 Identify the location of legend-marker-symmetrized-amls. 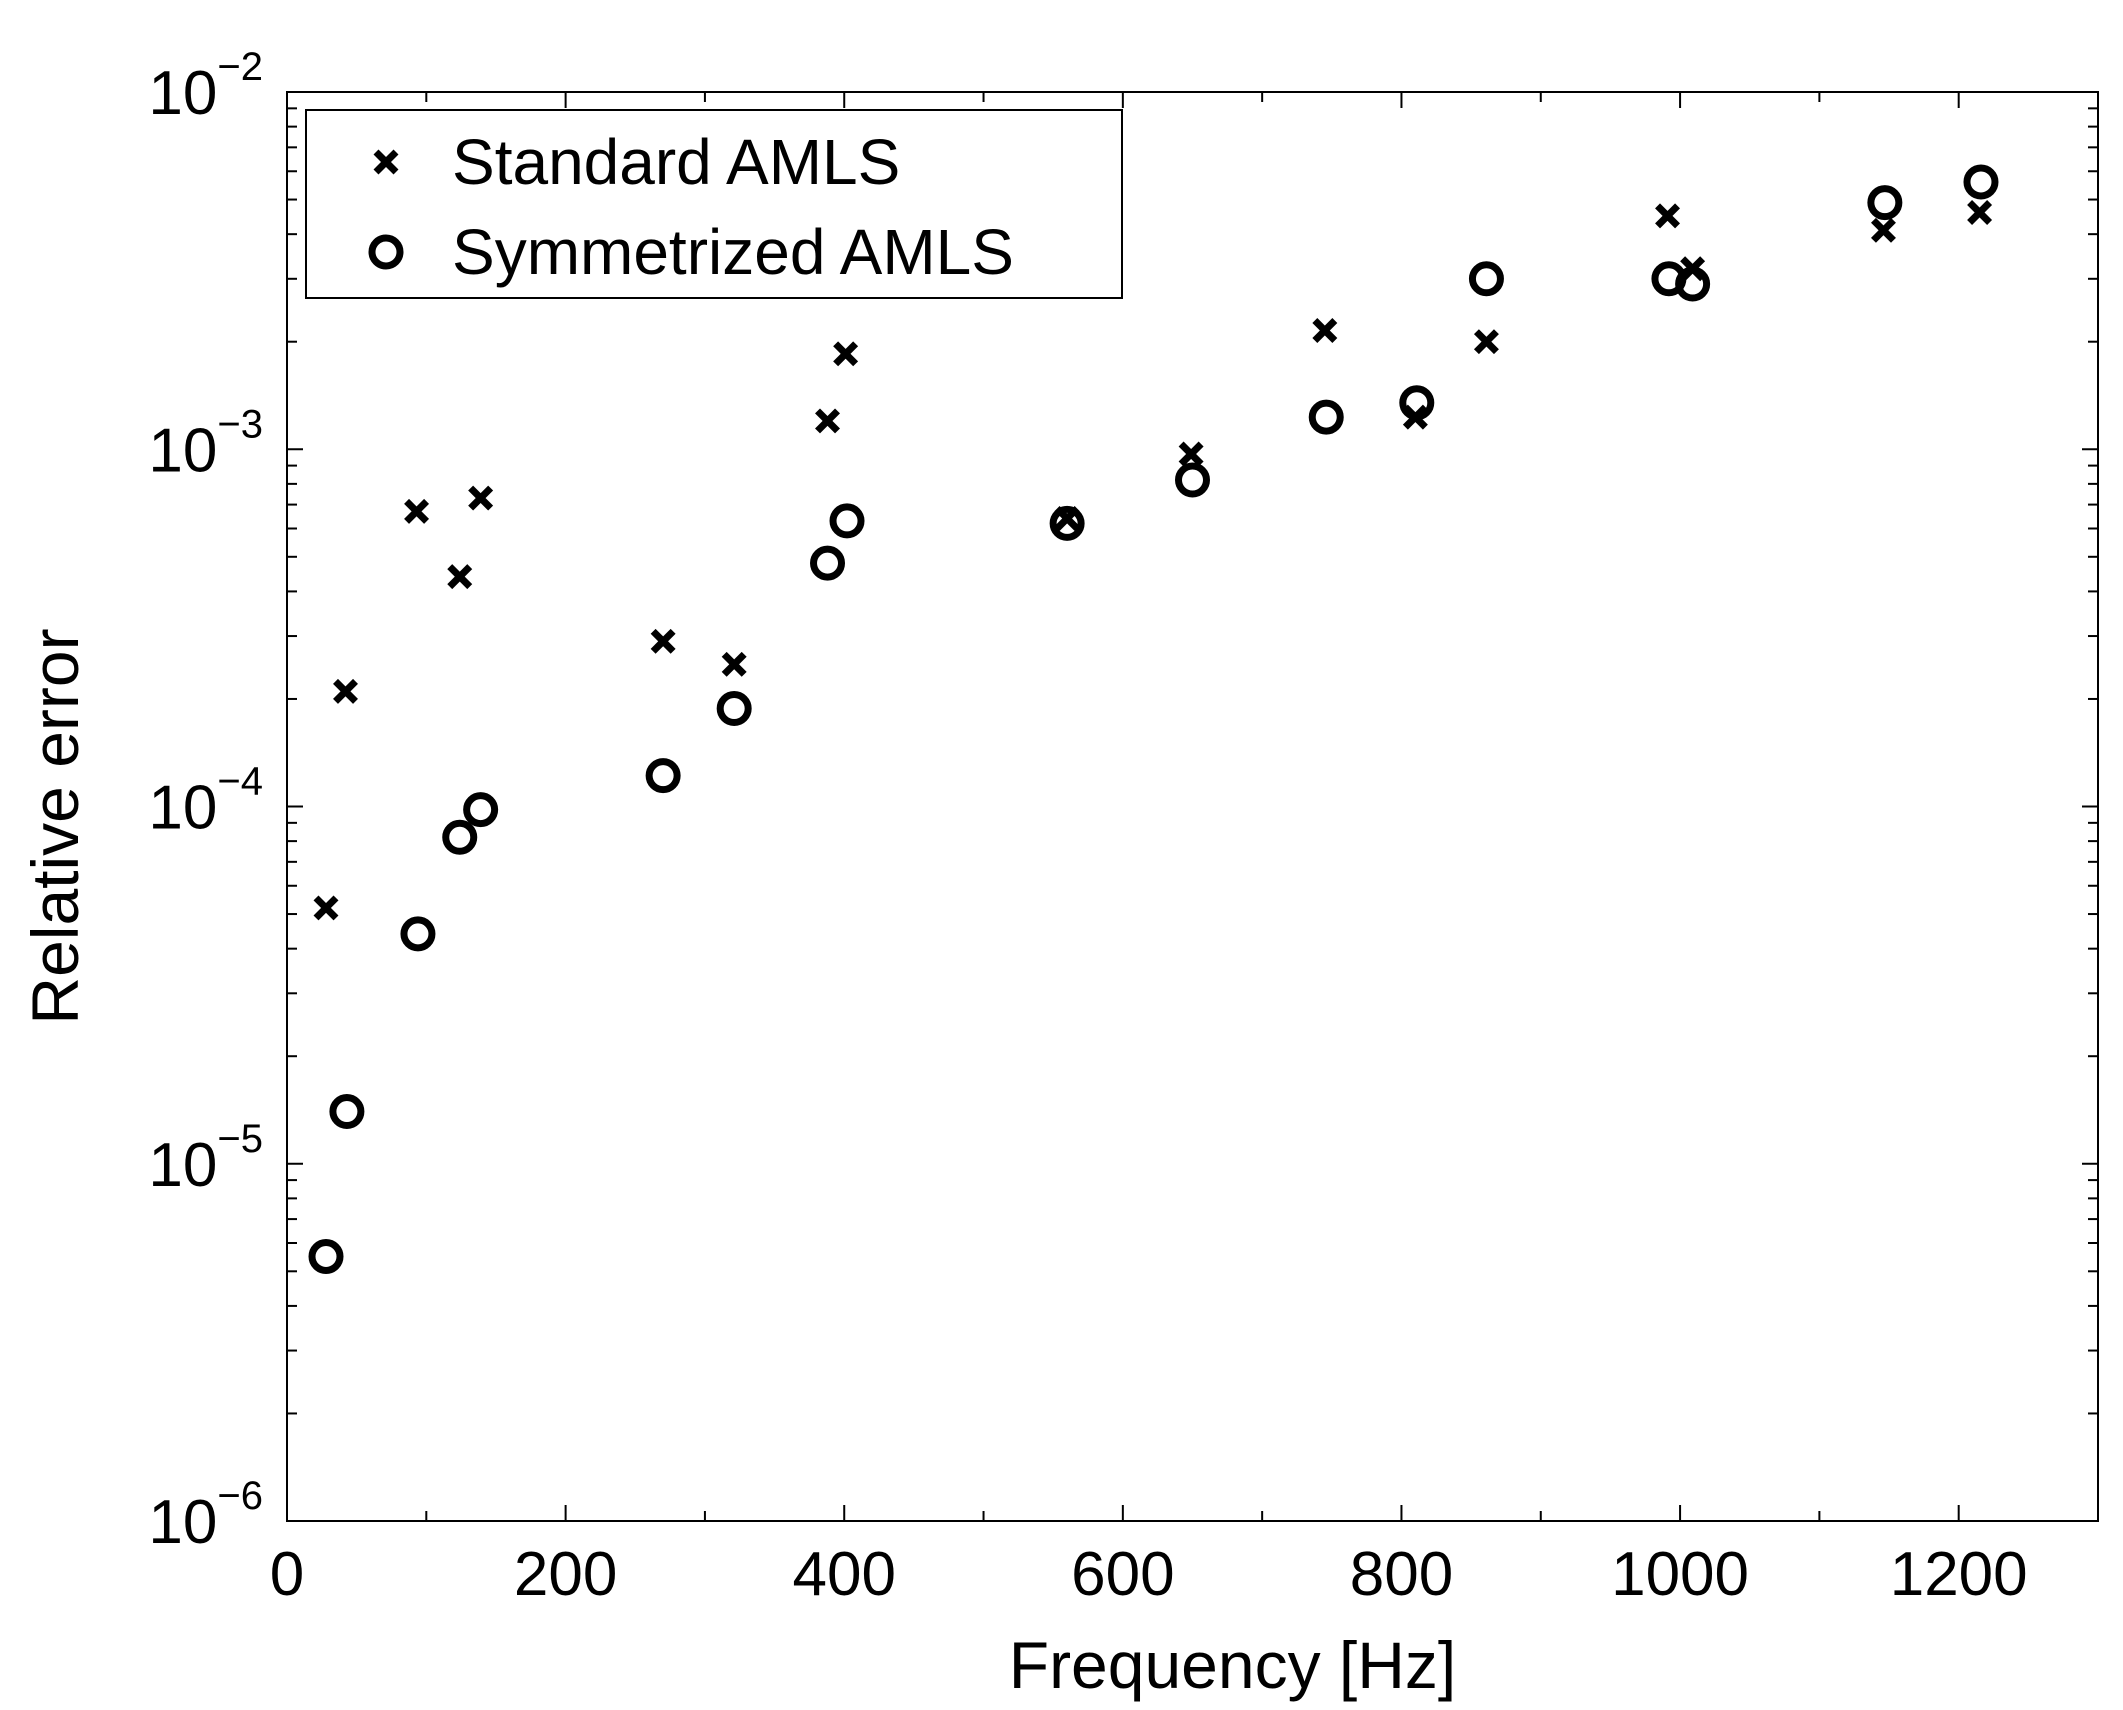
(386, 252).